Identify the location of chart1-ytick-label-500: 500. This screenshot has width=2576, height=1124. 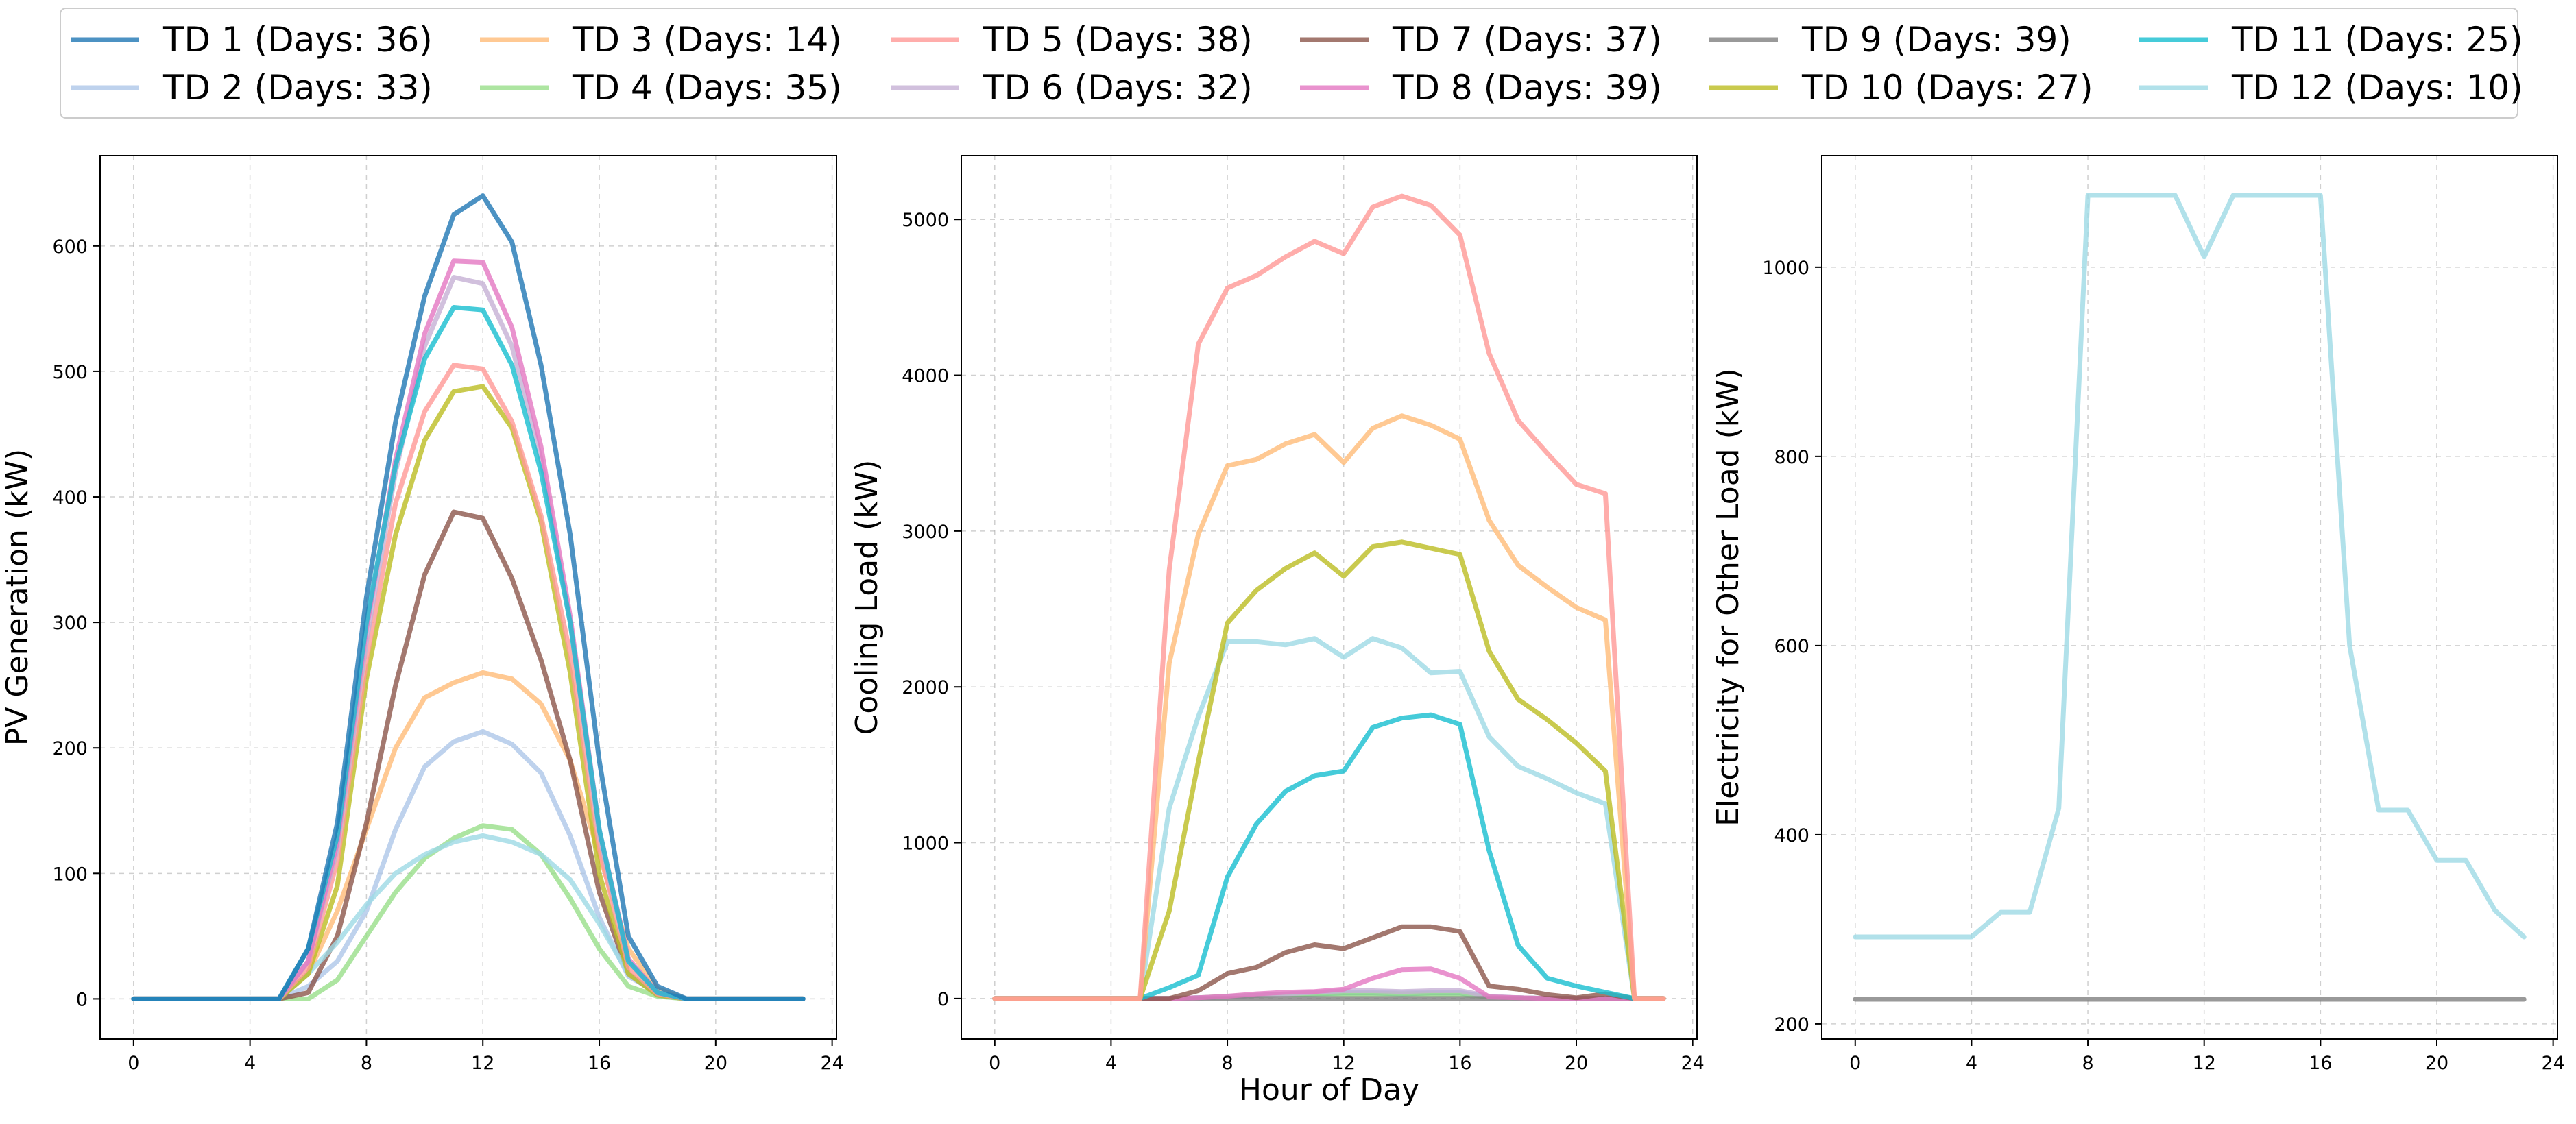
(70, 373).